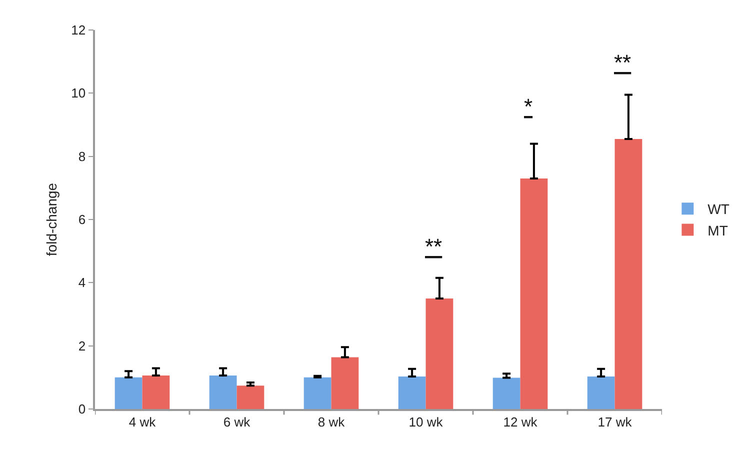 The width and height of the screenshot is (748, 454). Describe the element at coordinates (520, 422) in the screenshot. I see `x-tick-label: 12 wk` at that location.